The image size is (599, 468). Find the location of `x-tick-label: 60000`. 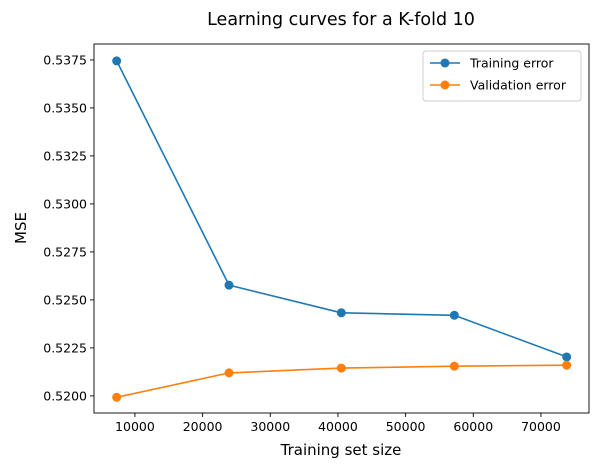

x-tick-label: 60000 is located at coordinates (473, 426).